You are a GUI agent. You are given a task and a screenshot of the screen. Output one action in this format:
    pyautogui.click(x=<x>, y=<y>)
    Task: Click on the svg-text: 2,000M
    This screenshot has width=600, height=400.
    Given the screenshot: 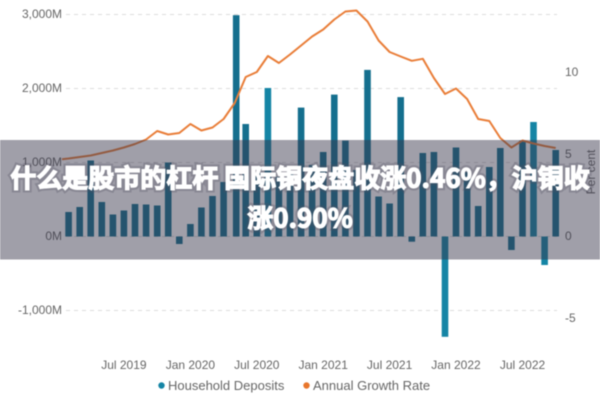 What is the action you would take?
    pyautogui.click(x=42, y=88)
    